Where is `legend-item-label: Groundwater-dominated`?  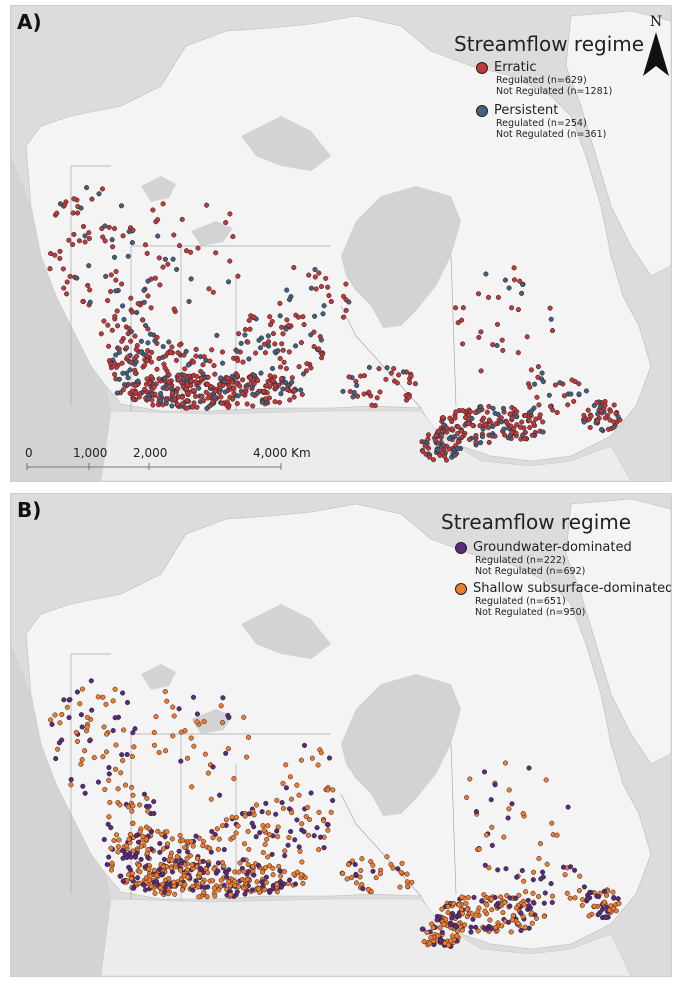
legend-item-label: Groundwater-dominated is located at coordinates (552, 547).